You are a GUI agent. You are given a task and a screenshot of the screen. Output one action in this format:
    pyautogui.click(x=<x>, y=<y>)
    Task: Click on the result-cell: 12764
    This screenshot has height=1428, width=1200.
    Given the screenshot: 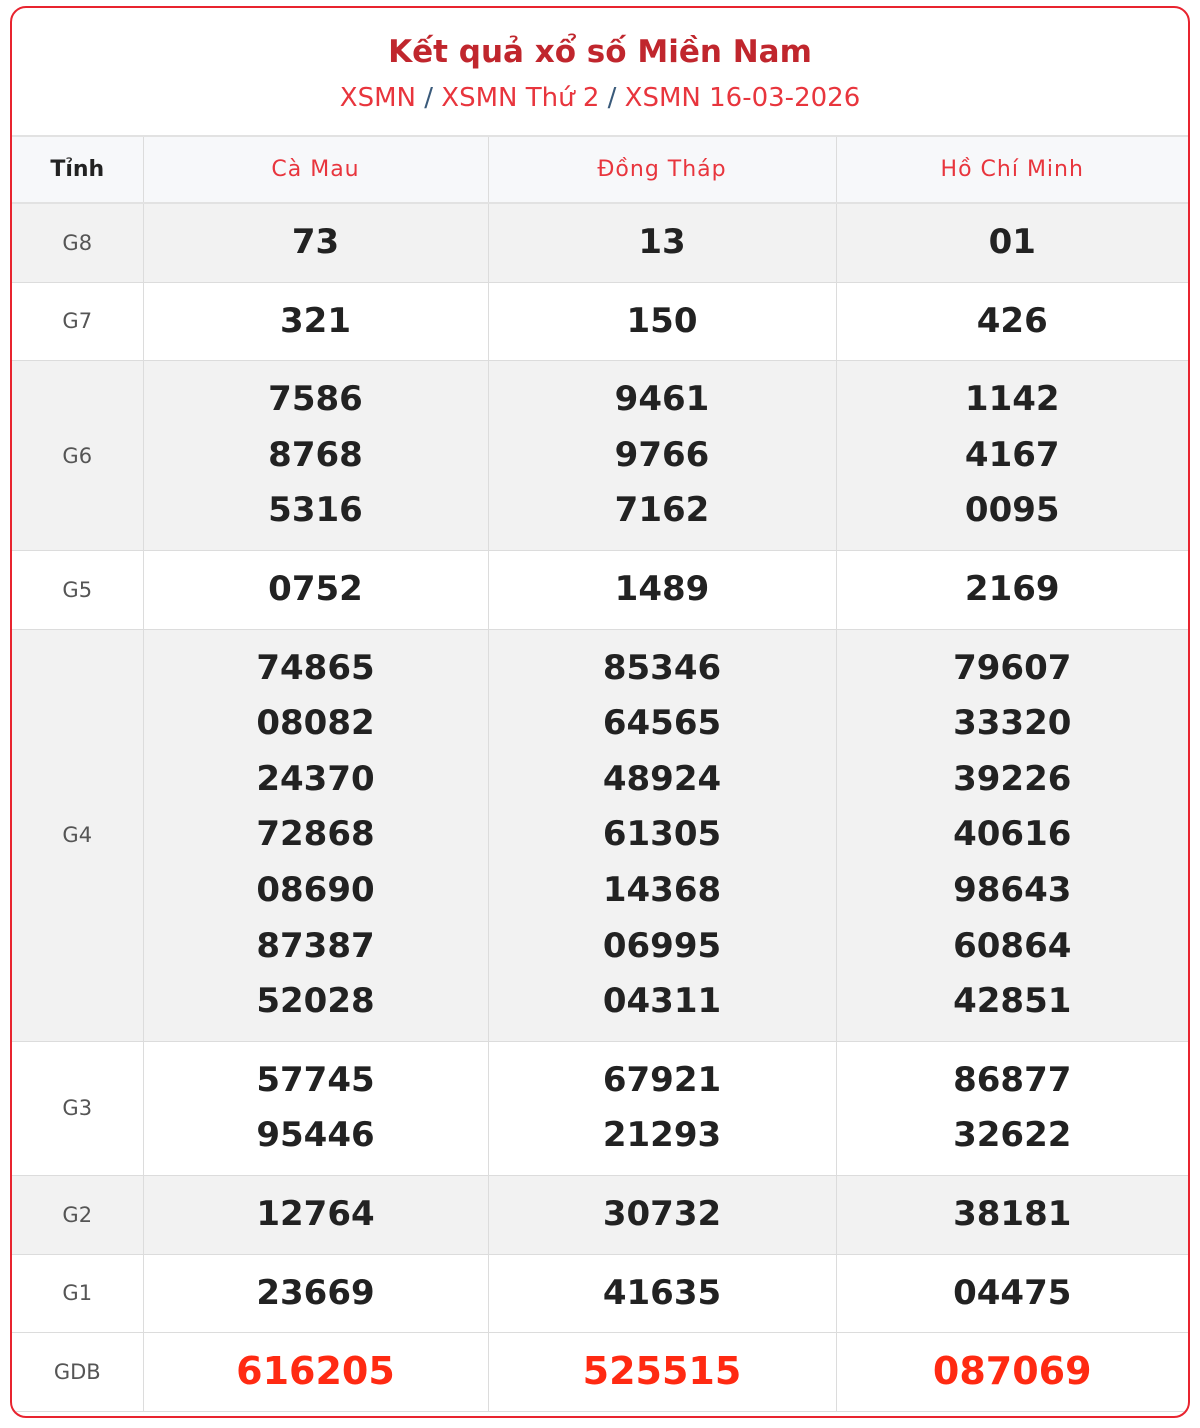 What is the action you would take?
    pyautogui.click(x=315, y=1214)
    